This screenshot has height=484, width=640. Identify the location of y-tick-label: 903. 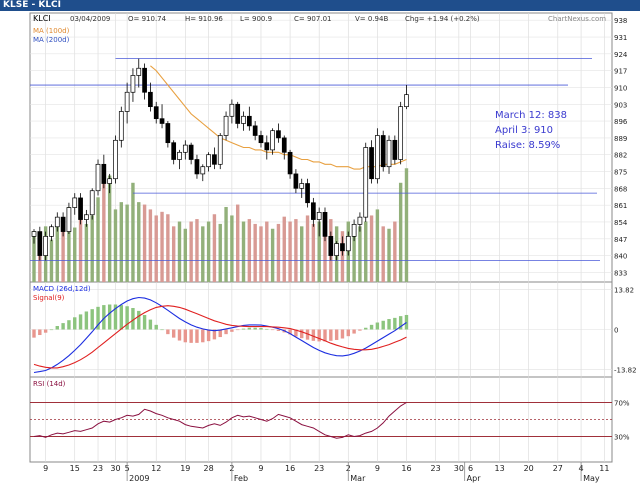
(620, 105).